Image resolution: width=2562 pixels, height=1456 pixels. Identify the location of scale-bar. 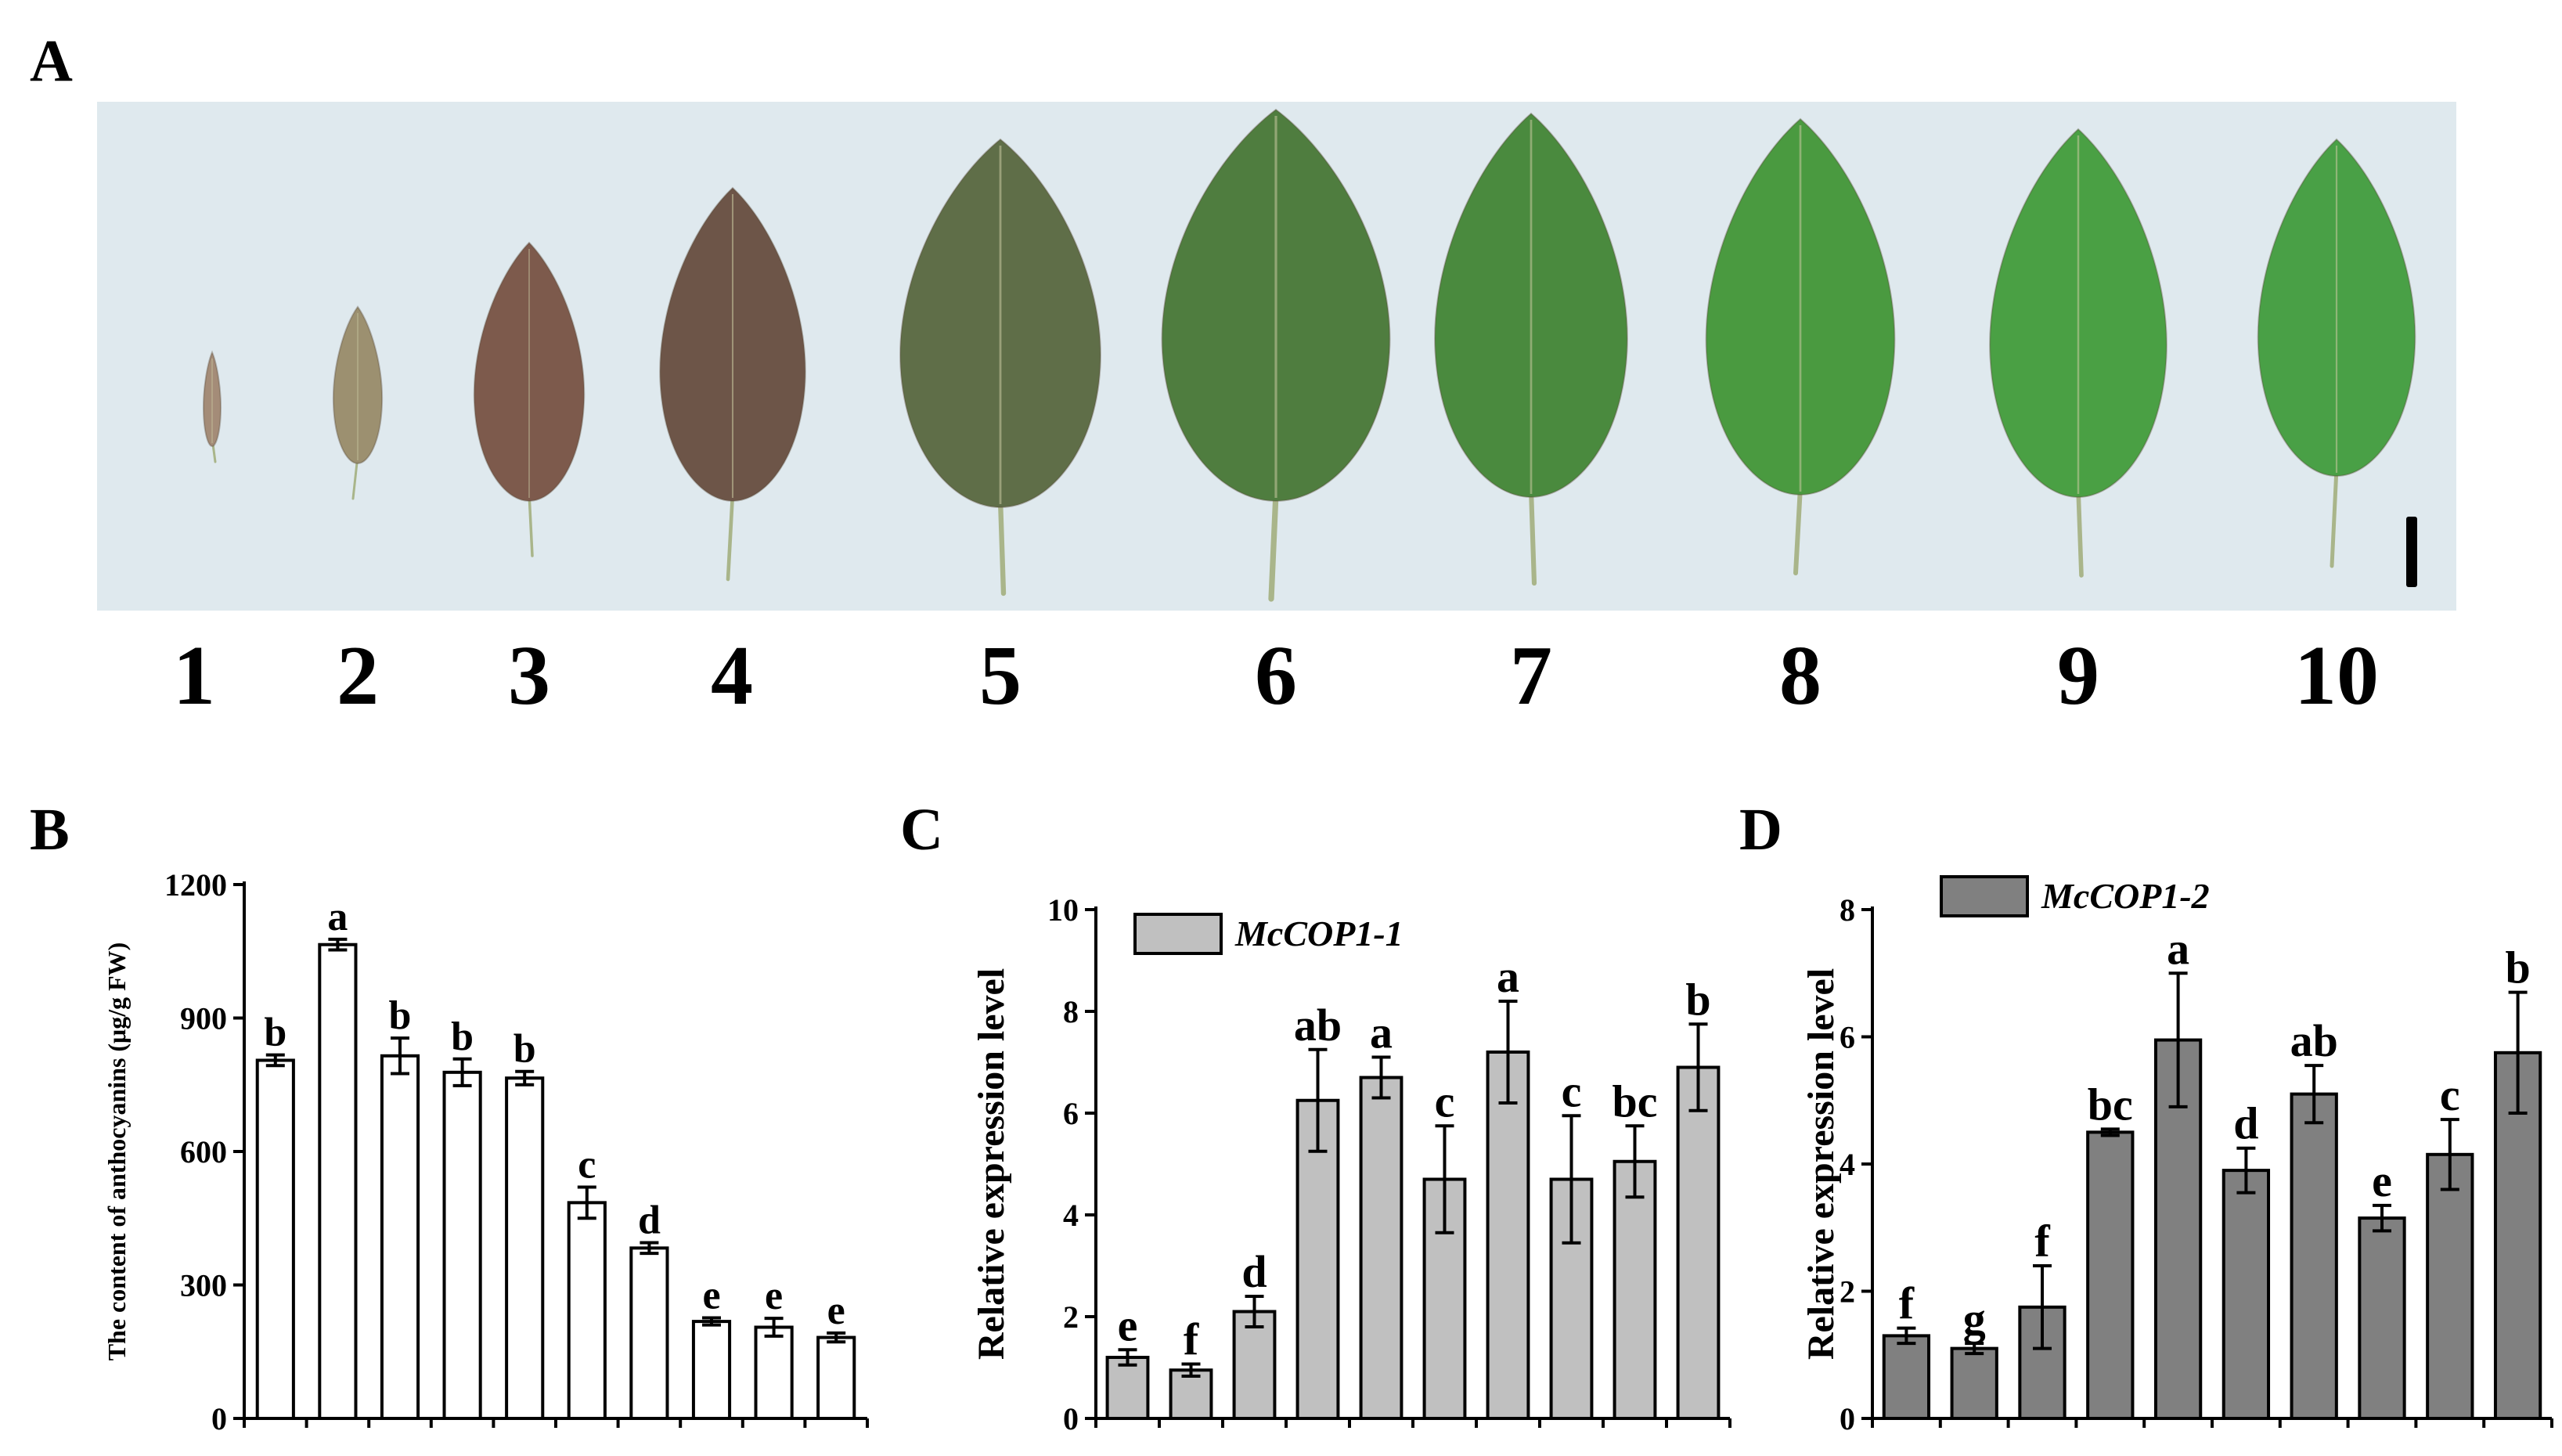
(2411, 552).